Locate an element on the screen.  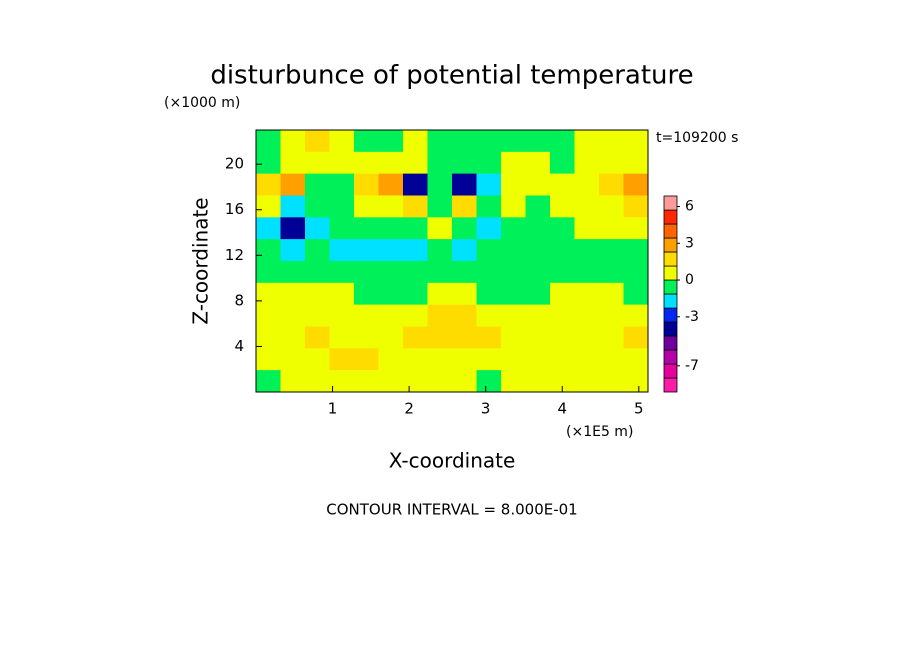
y-axis-label: Z-coordinate is located at coordinates (201, 260).